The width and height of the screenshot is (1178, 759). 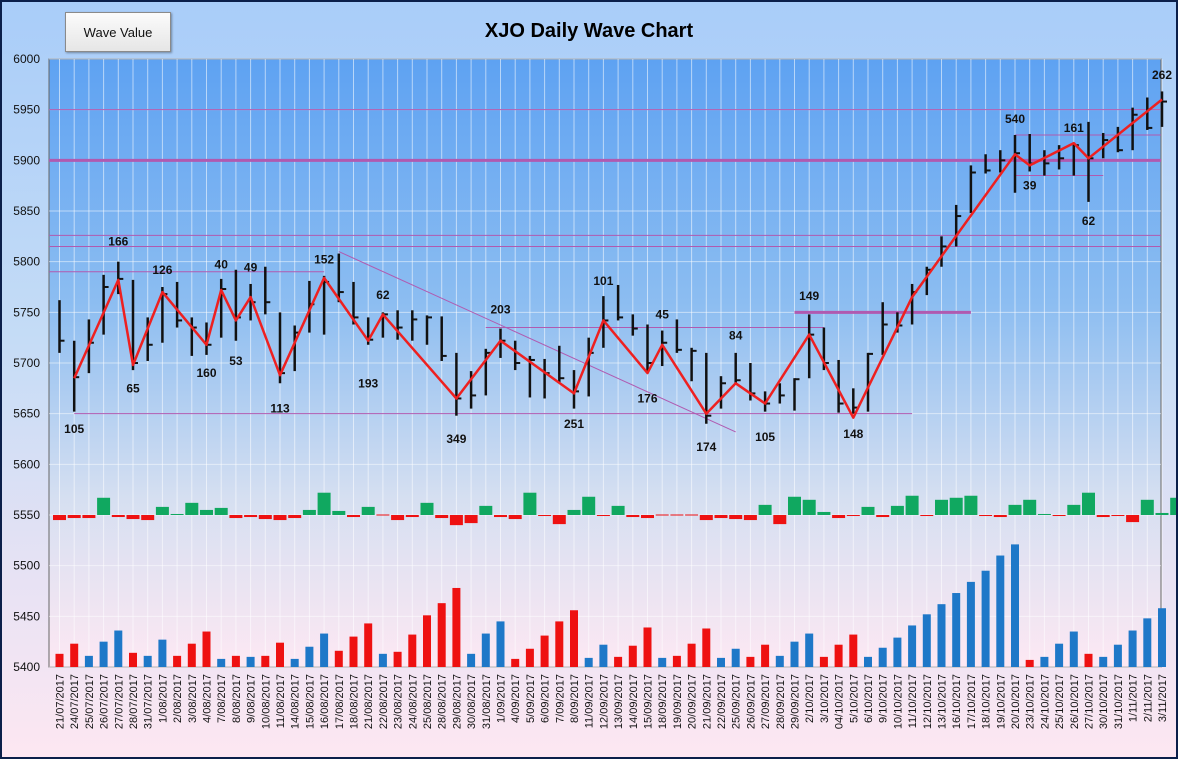 I want to click on x-tick-label: 8/08/2017, so click(x=237, y=698).